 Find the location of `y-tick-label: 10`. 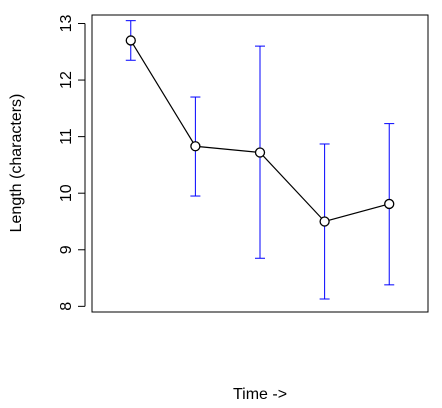

y-tick-label: 10 is located at coordinates (66, 193).